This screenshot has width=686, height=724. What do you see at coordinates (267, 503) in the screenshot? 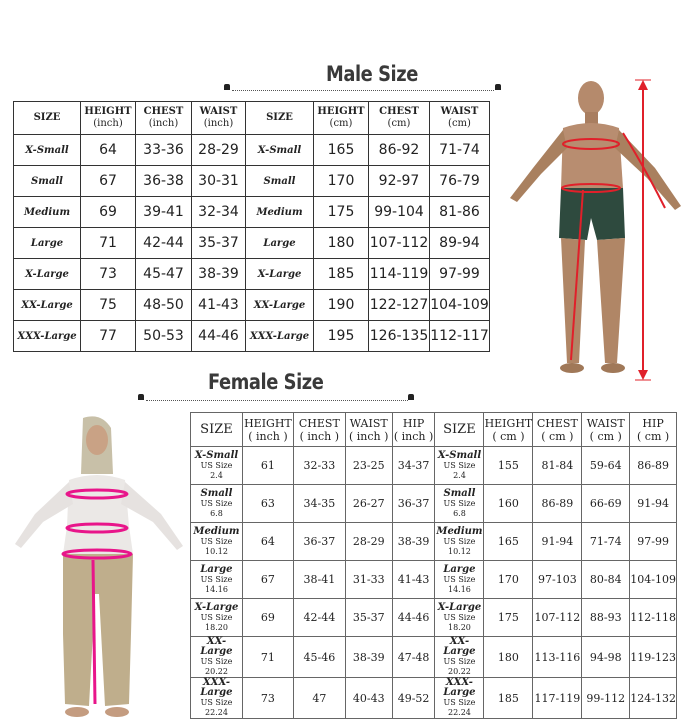
I see `value-cell: 63` at bounding box center [267, 503].